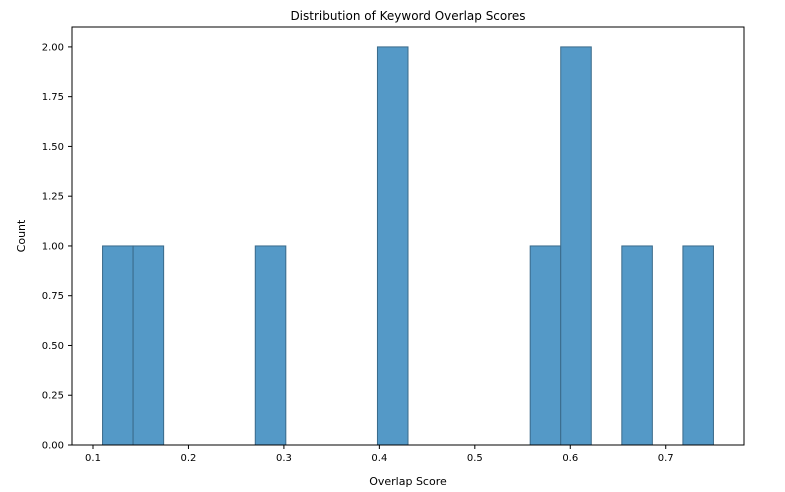 Image resolution: width=785 pixels, height=492 pixels. Describe the element at coordinates (93, 458) in the screenshot. I see `x-tick-label: 0.1` at that location.